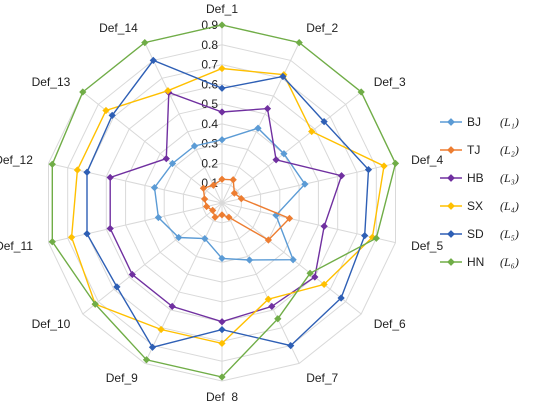 This screenshot has width=550, height=402. What do you see at coordinates (479, 178) in the screenshot?
I see `legend-item-hb: HB (L₃)` at bounding box center [479, 178].